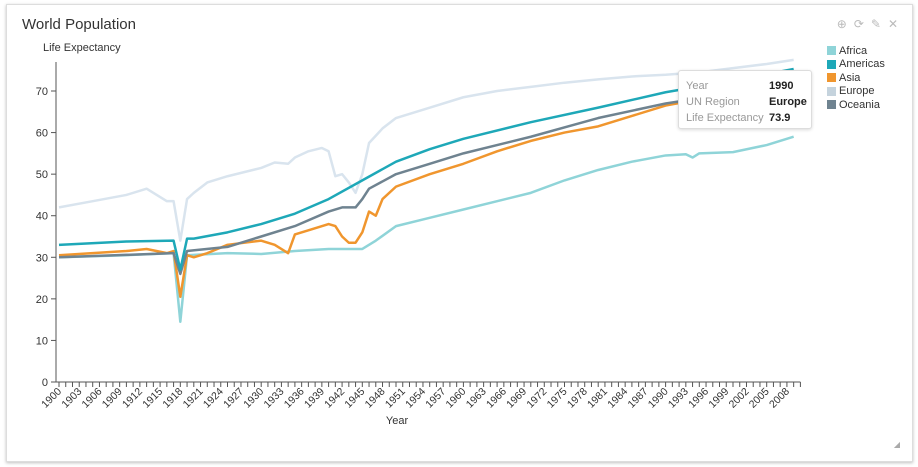 The width and height of the screenshot is (918, 467). Describe the element at coordinates (112, 398) in the screenshot. I see `x-tick-label: 1909` at that location.